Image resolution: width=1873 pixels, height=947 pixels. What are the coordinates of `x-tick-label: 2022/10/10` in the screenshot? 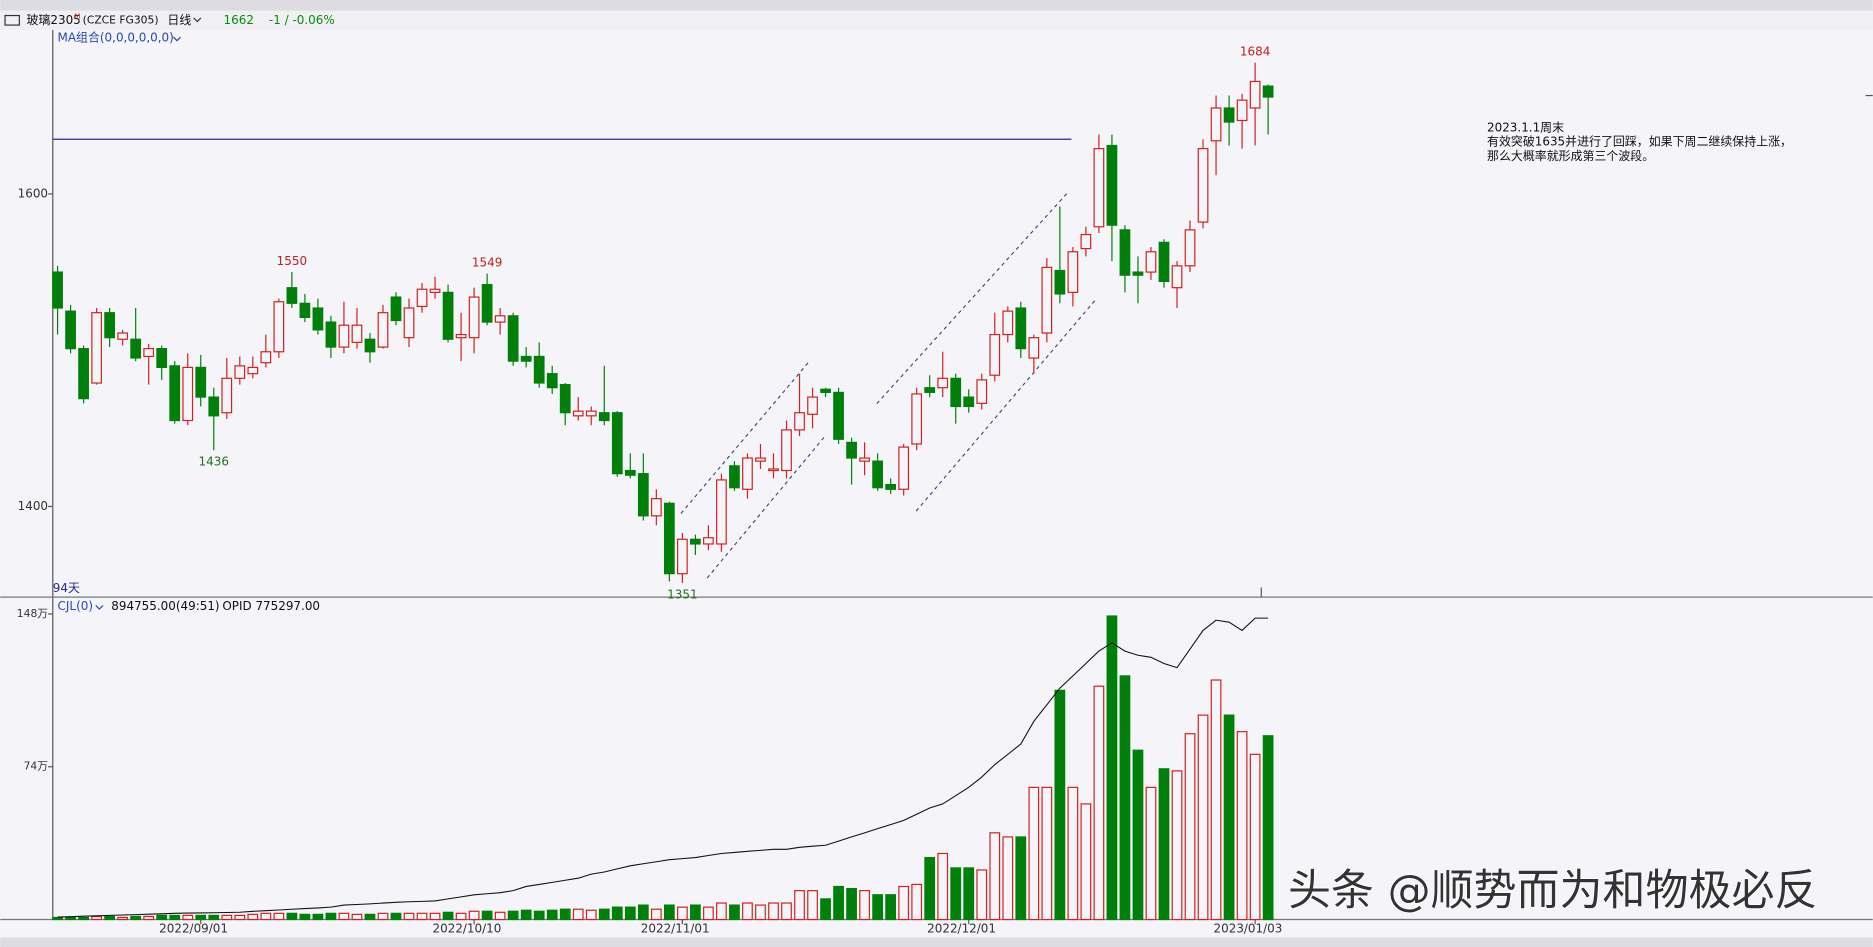 It's located at (467, 929).